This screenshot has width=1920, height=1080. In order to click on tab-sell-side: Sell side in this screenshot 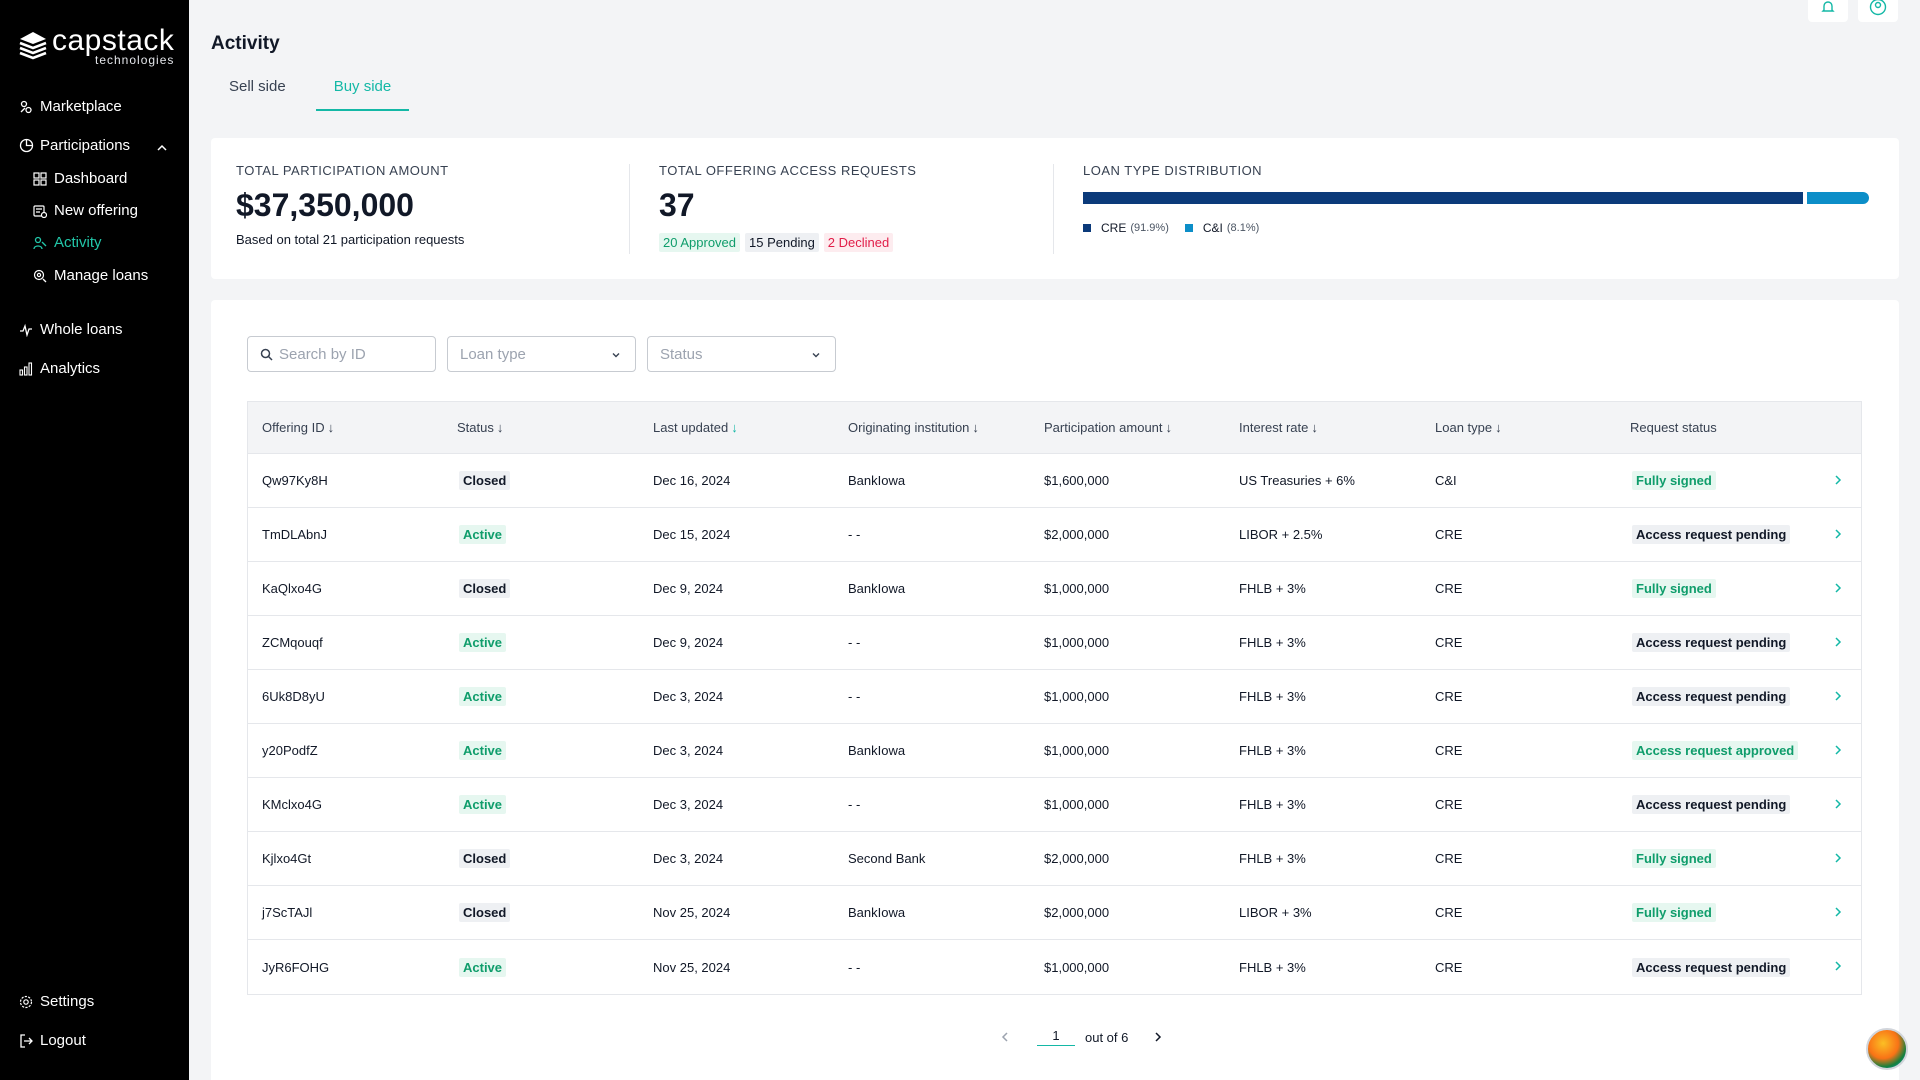, I will do `click(257, 86)`.